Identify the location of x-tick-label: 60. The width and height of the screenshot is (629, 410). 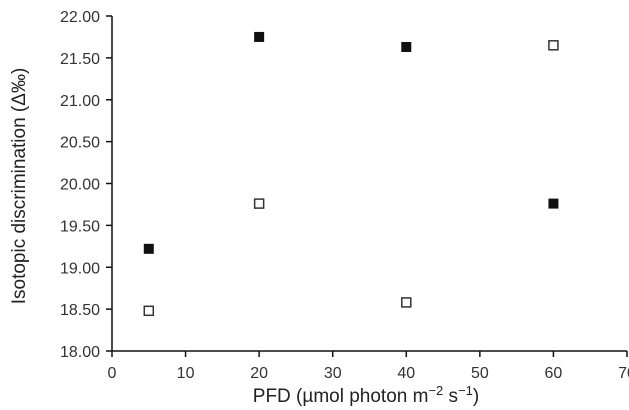
(554, 373).